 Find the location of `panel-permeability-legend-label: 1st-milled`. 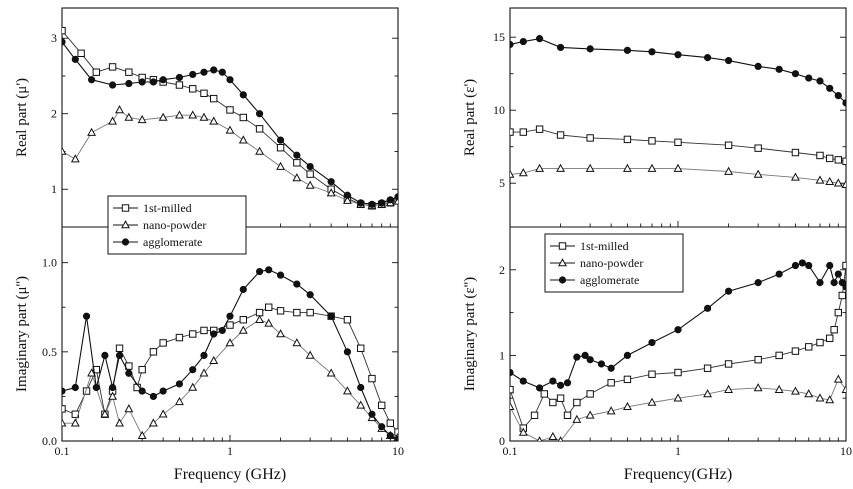

panel-permeability-legend-label: 1st-milled is located at coordinates (167, 208).